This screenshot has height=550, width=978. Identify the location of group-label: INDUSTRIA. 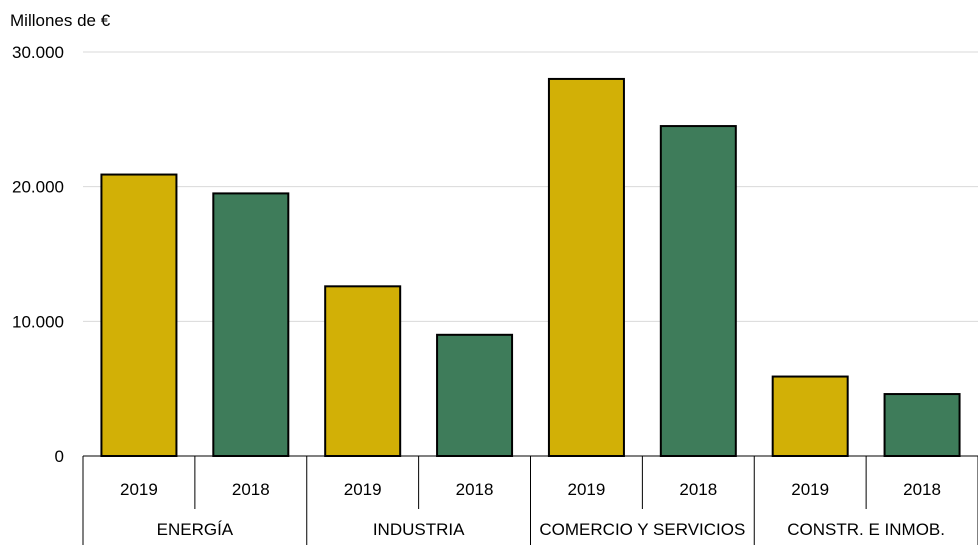
(419, 529).